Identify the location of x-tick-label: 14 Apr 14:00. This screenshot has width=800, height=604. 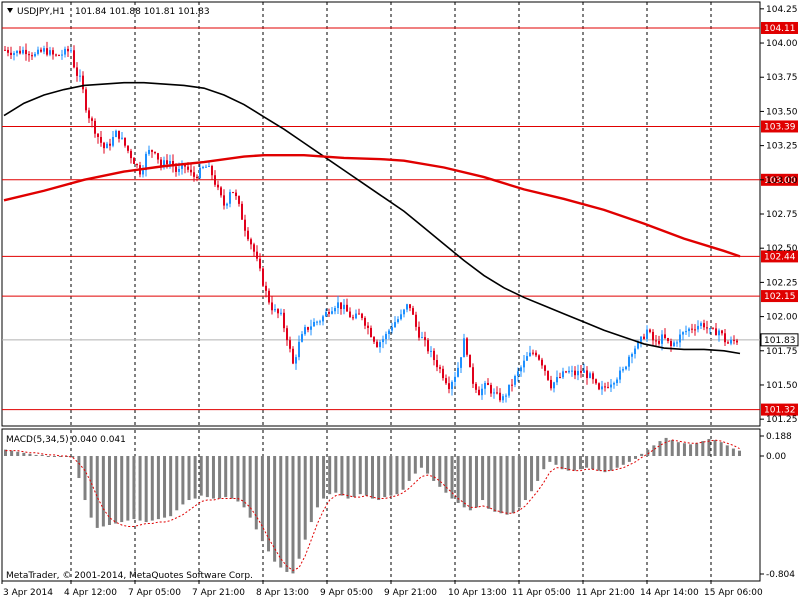
(669, 593).